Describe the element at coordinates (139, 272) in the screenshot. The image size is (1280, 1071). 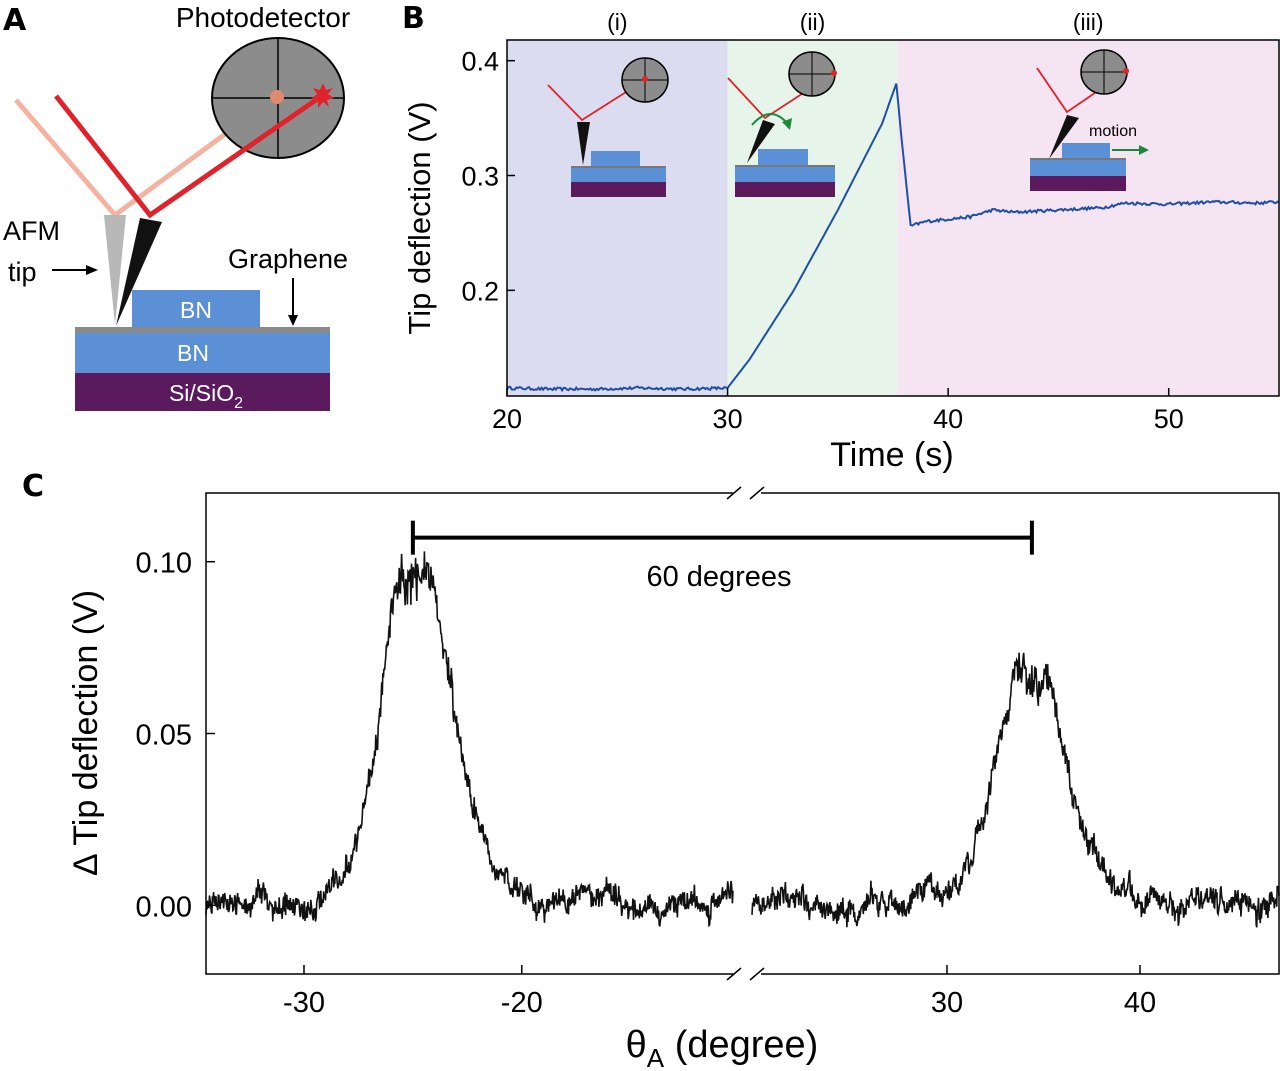
I see `afm-tip-deflected-icon` at that location.